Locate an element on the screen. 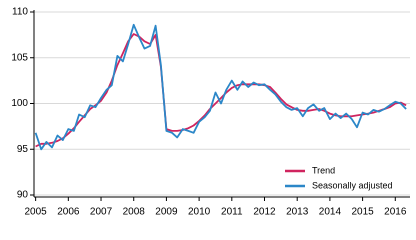 This screenshot has height=240, width=416. x-tick-label: 2012 is located at coordinates (264, 212).